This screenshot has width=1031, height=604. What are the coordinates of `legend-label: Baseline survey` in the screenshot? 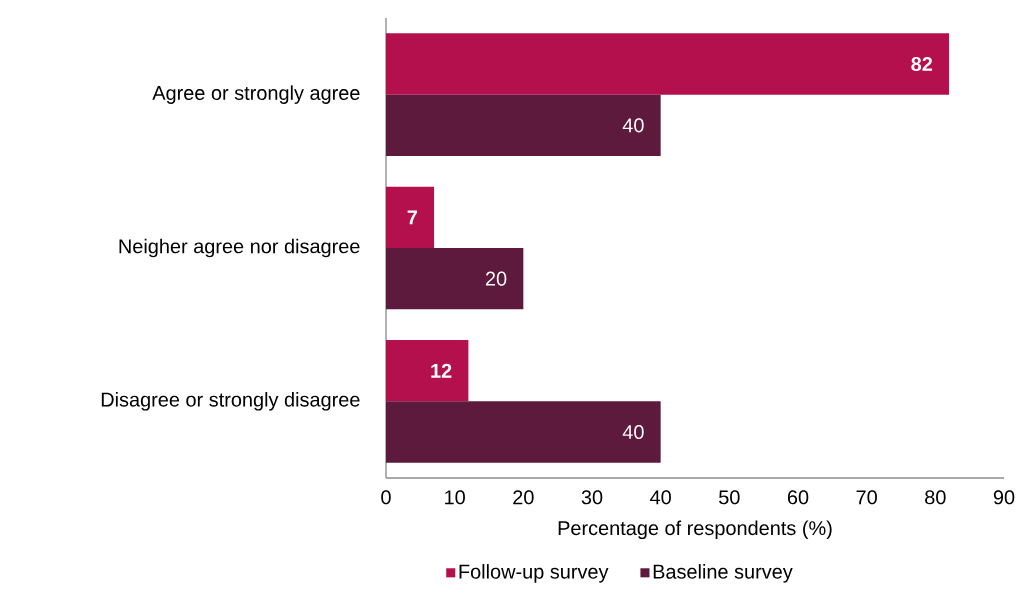 It's located at (723, 573).